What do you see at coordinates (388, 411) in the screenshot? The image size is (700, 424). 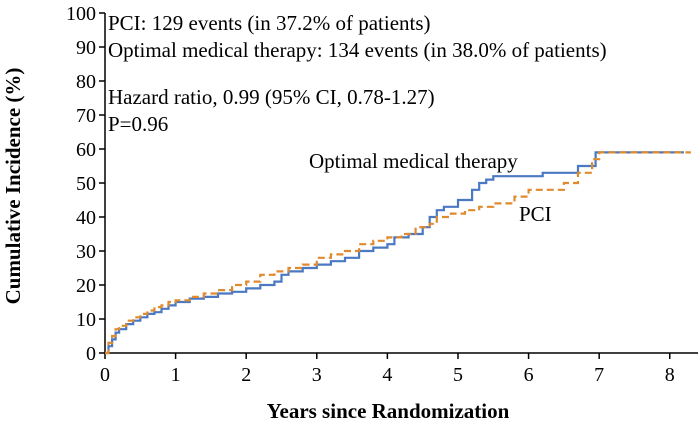 I see `x-axis-title: Years since Randomization` at bounding box center [388, 411].